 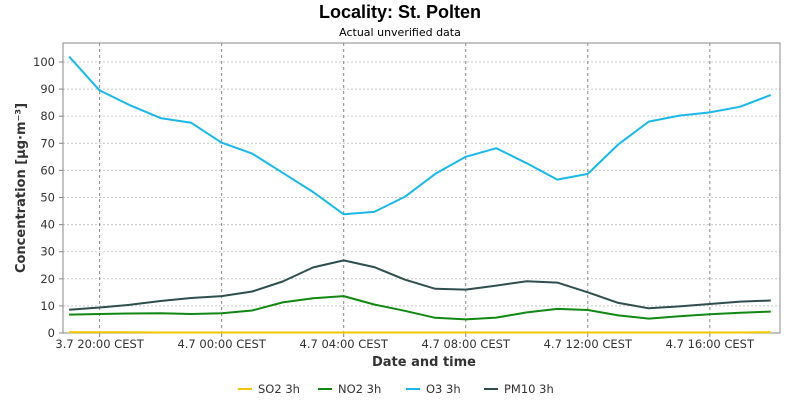 What do you see at coordinates (424, 362) in the screenshot?
I see `x-axis-label: Date and time` at bounding box center [424, 362].